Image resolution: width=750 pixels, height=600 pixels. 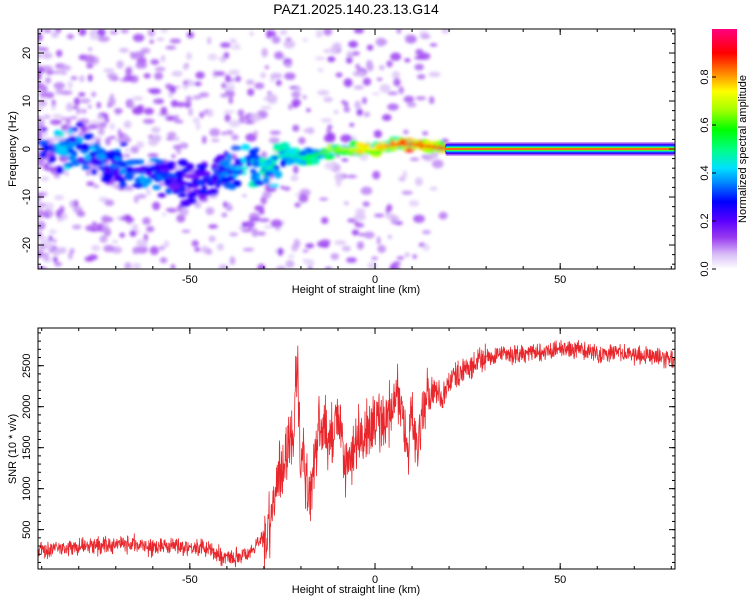 What do you see at coordinates (27, 488) in the screenshot?
I see `y-tick-label: 1000` at bounding box center [27, 488].